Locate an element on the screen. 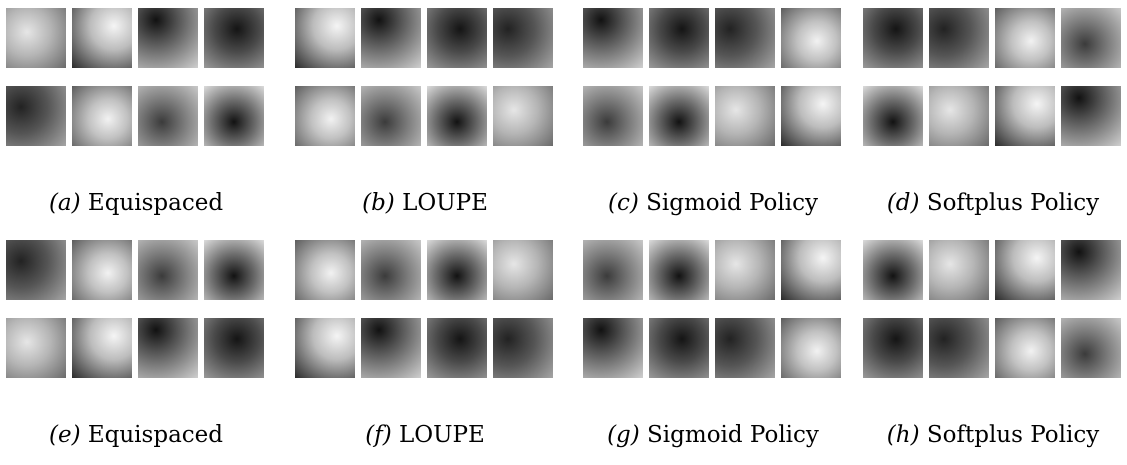 Image resolution: width=1127 pixels, height=465 pixels. panel-f: (f) LOUPE is located at coordinates (425, 352).